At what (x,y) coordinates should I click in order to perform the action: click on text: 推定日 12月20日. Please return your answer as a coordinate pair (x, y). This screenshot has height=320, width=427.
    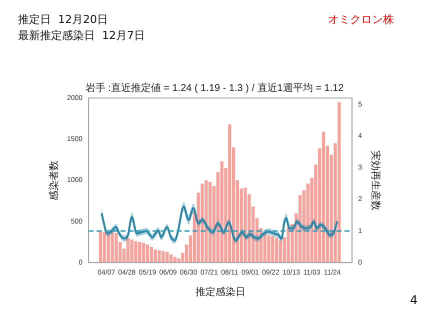
    Looking at the image, I should click on (63, 19).